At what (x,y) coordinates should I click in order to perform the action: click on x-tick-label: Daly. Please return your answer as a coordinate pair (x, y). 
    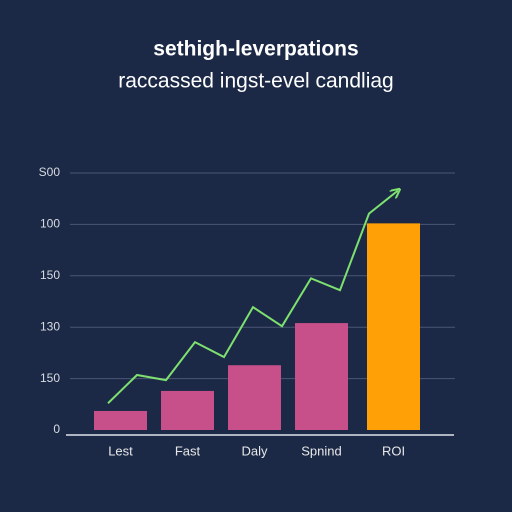
    Looking at the image, I should click on (254, 450).